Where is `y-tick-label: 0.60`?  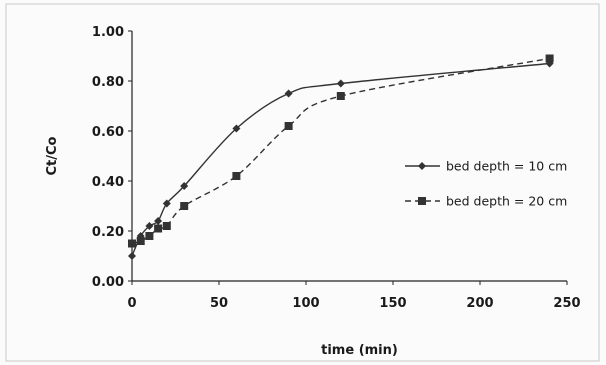 y-tick-label: 0.60 is located at coordinates (108, 132).